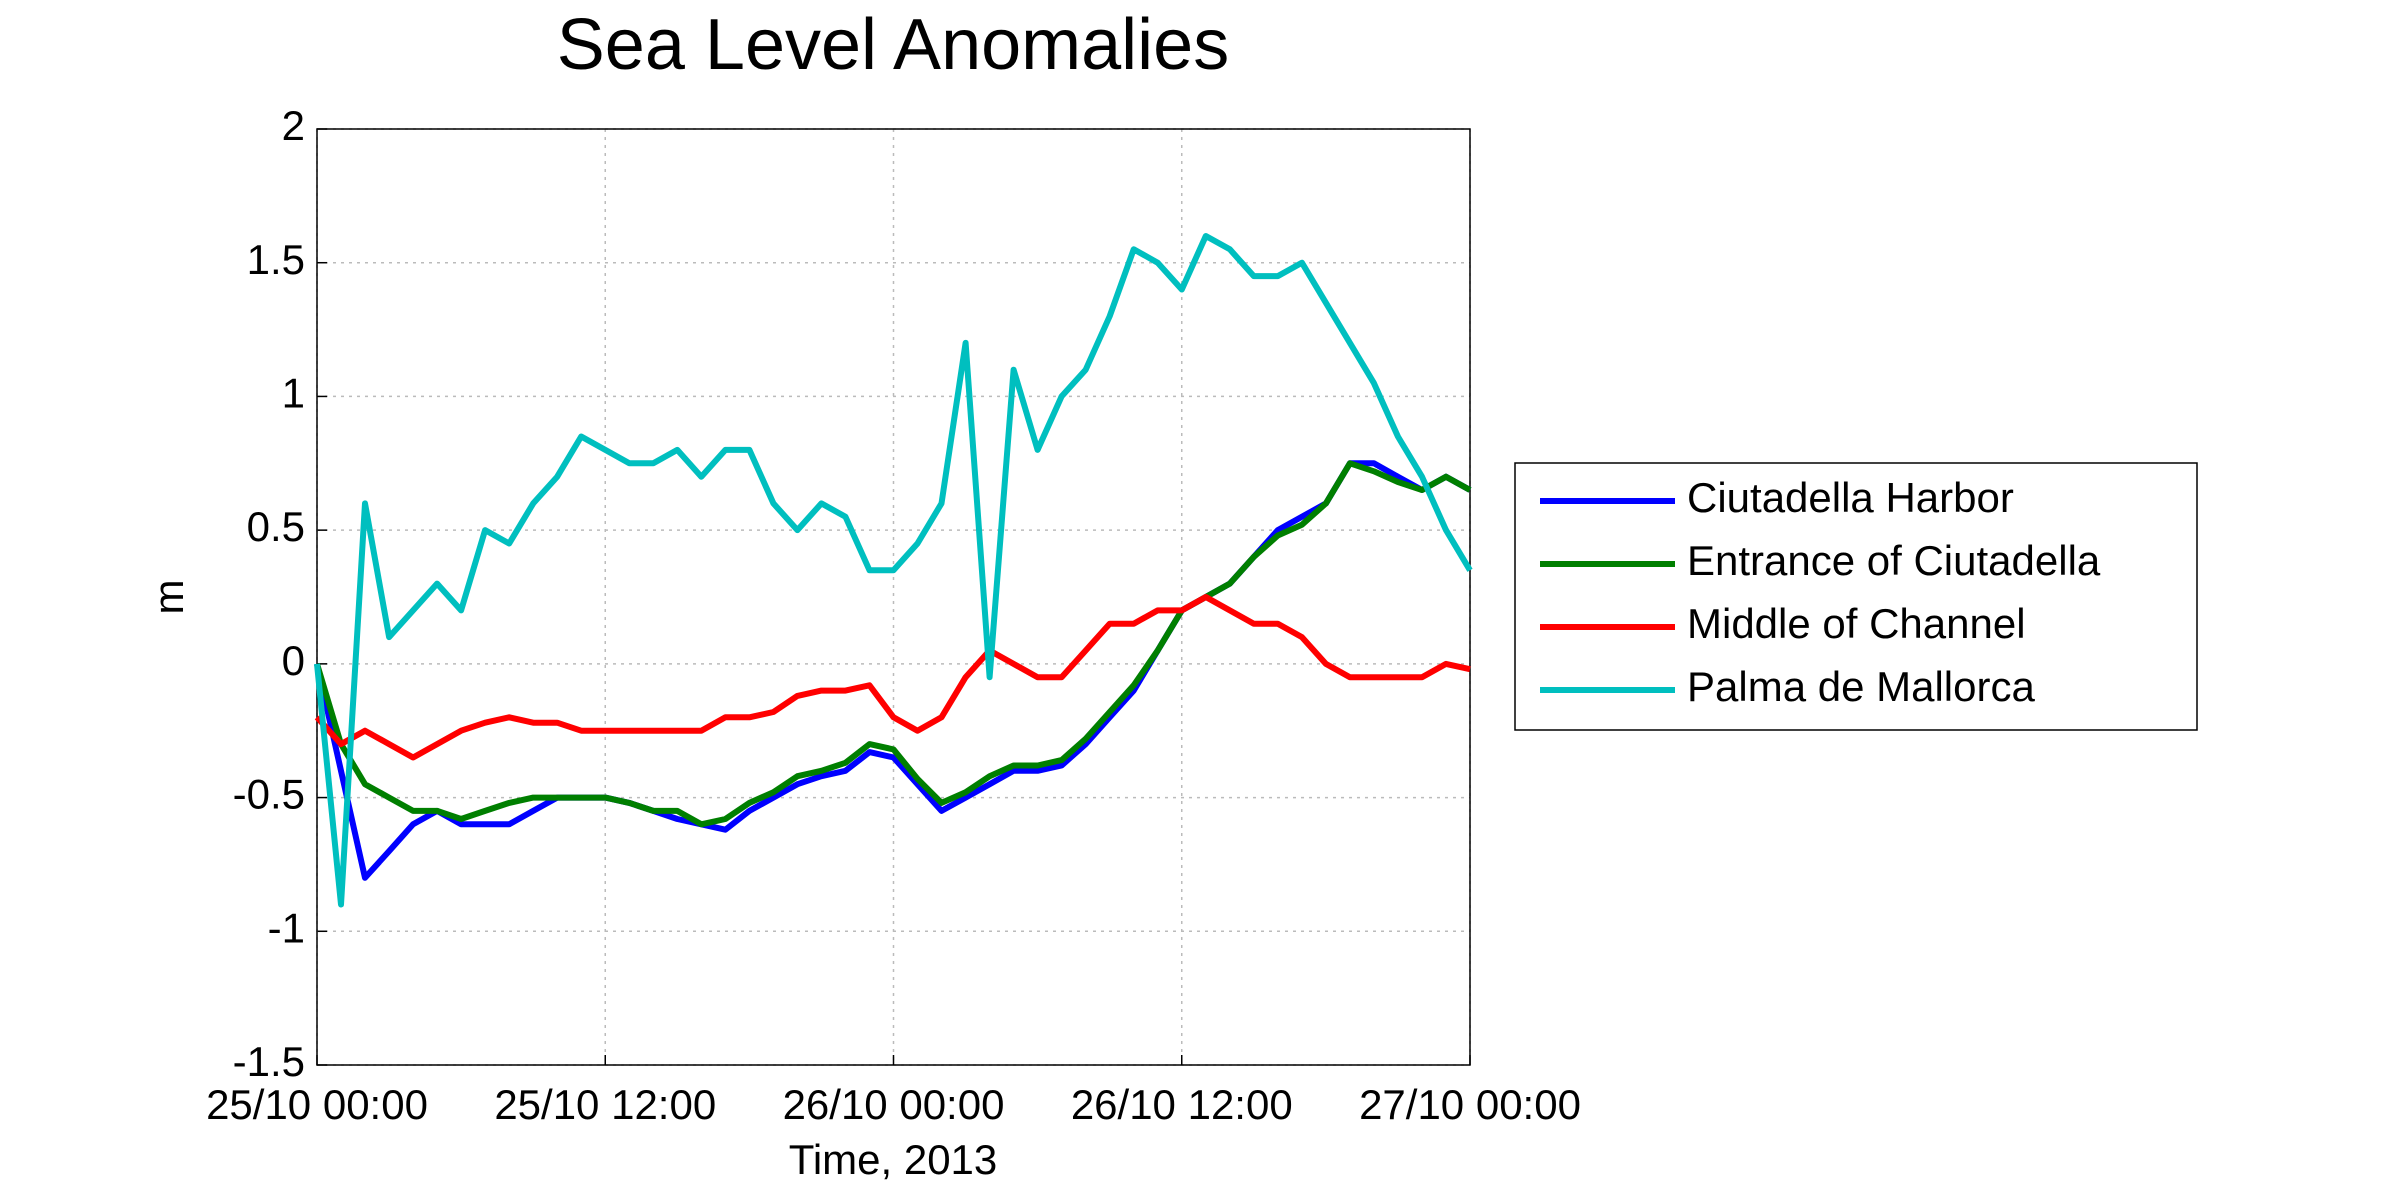 This screenshot has width=2400, height=1200. What do you see at coordinates (1182, 1104) in the screenshot?
I see `x-tick-label: 26/10 12:00` at bounding box center [1182, 1104].